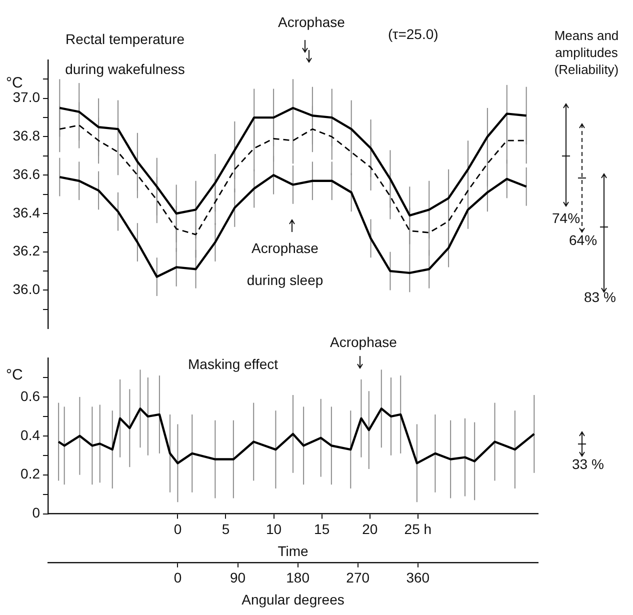 The image size is (633, 615). What do you see at coordinates (26, 250) in the screenshot?
I see `y-tick-label: 36.2` at bounding box center [26, 250].